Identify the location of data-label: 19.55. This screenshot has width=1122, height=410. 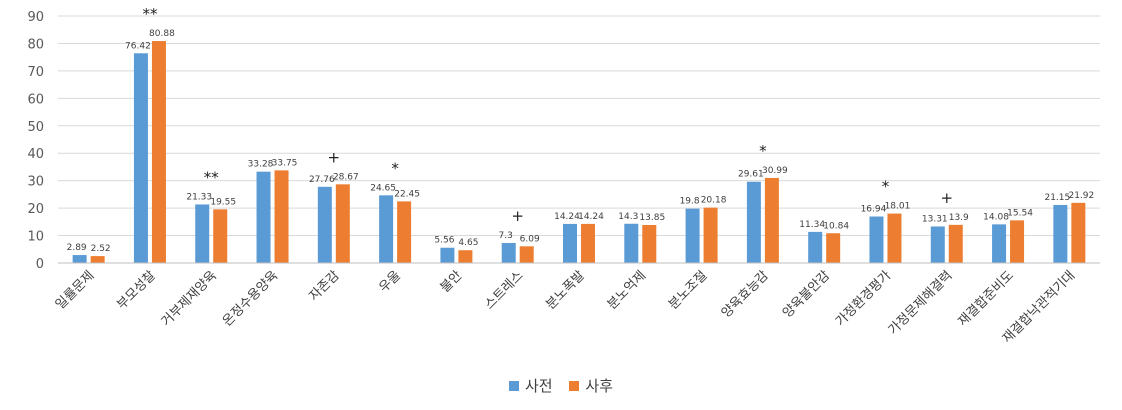
(223, 202).